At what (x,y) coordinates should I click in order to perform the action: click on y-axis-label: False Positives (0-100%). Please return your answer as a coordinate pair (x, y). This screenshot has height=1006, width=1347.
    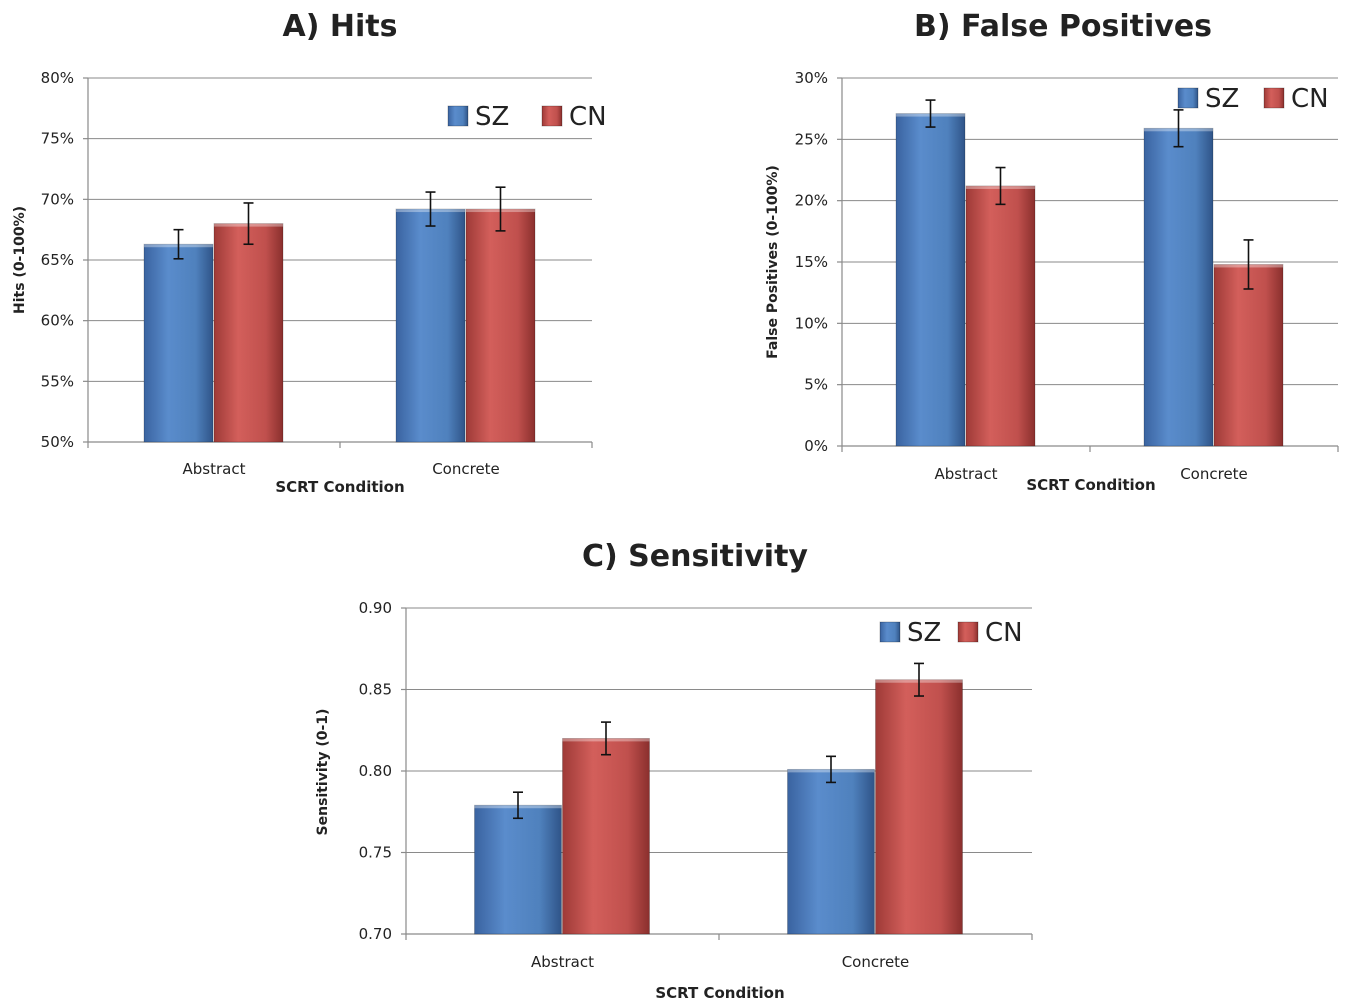
    Looking at the image, I should click on (773, 262).